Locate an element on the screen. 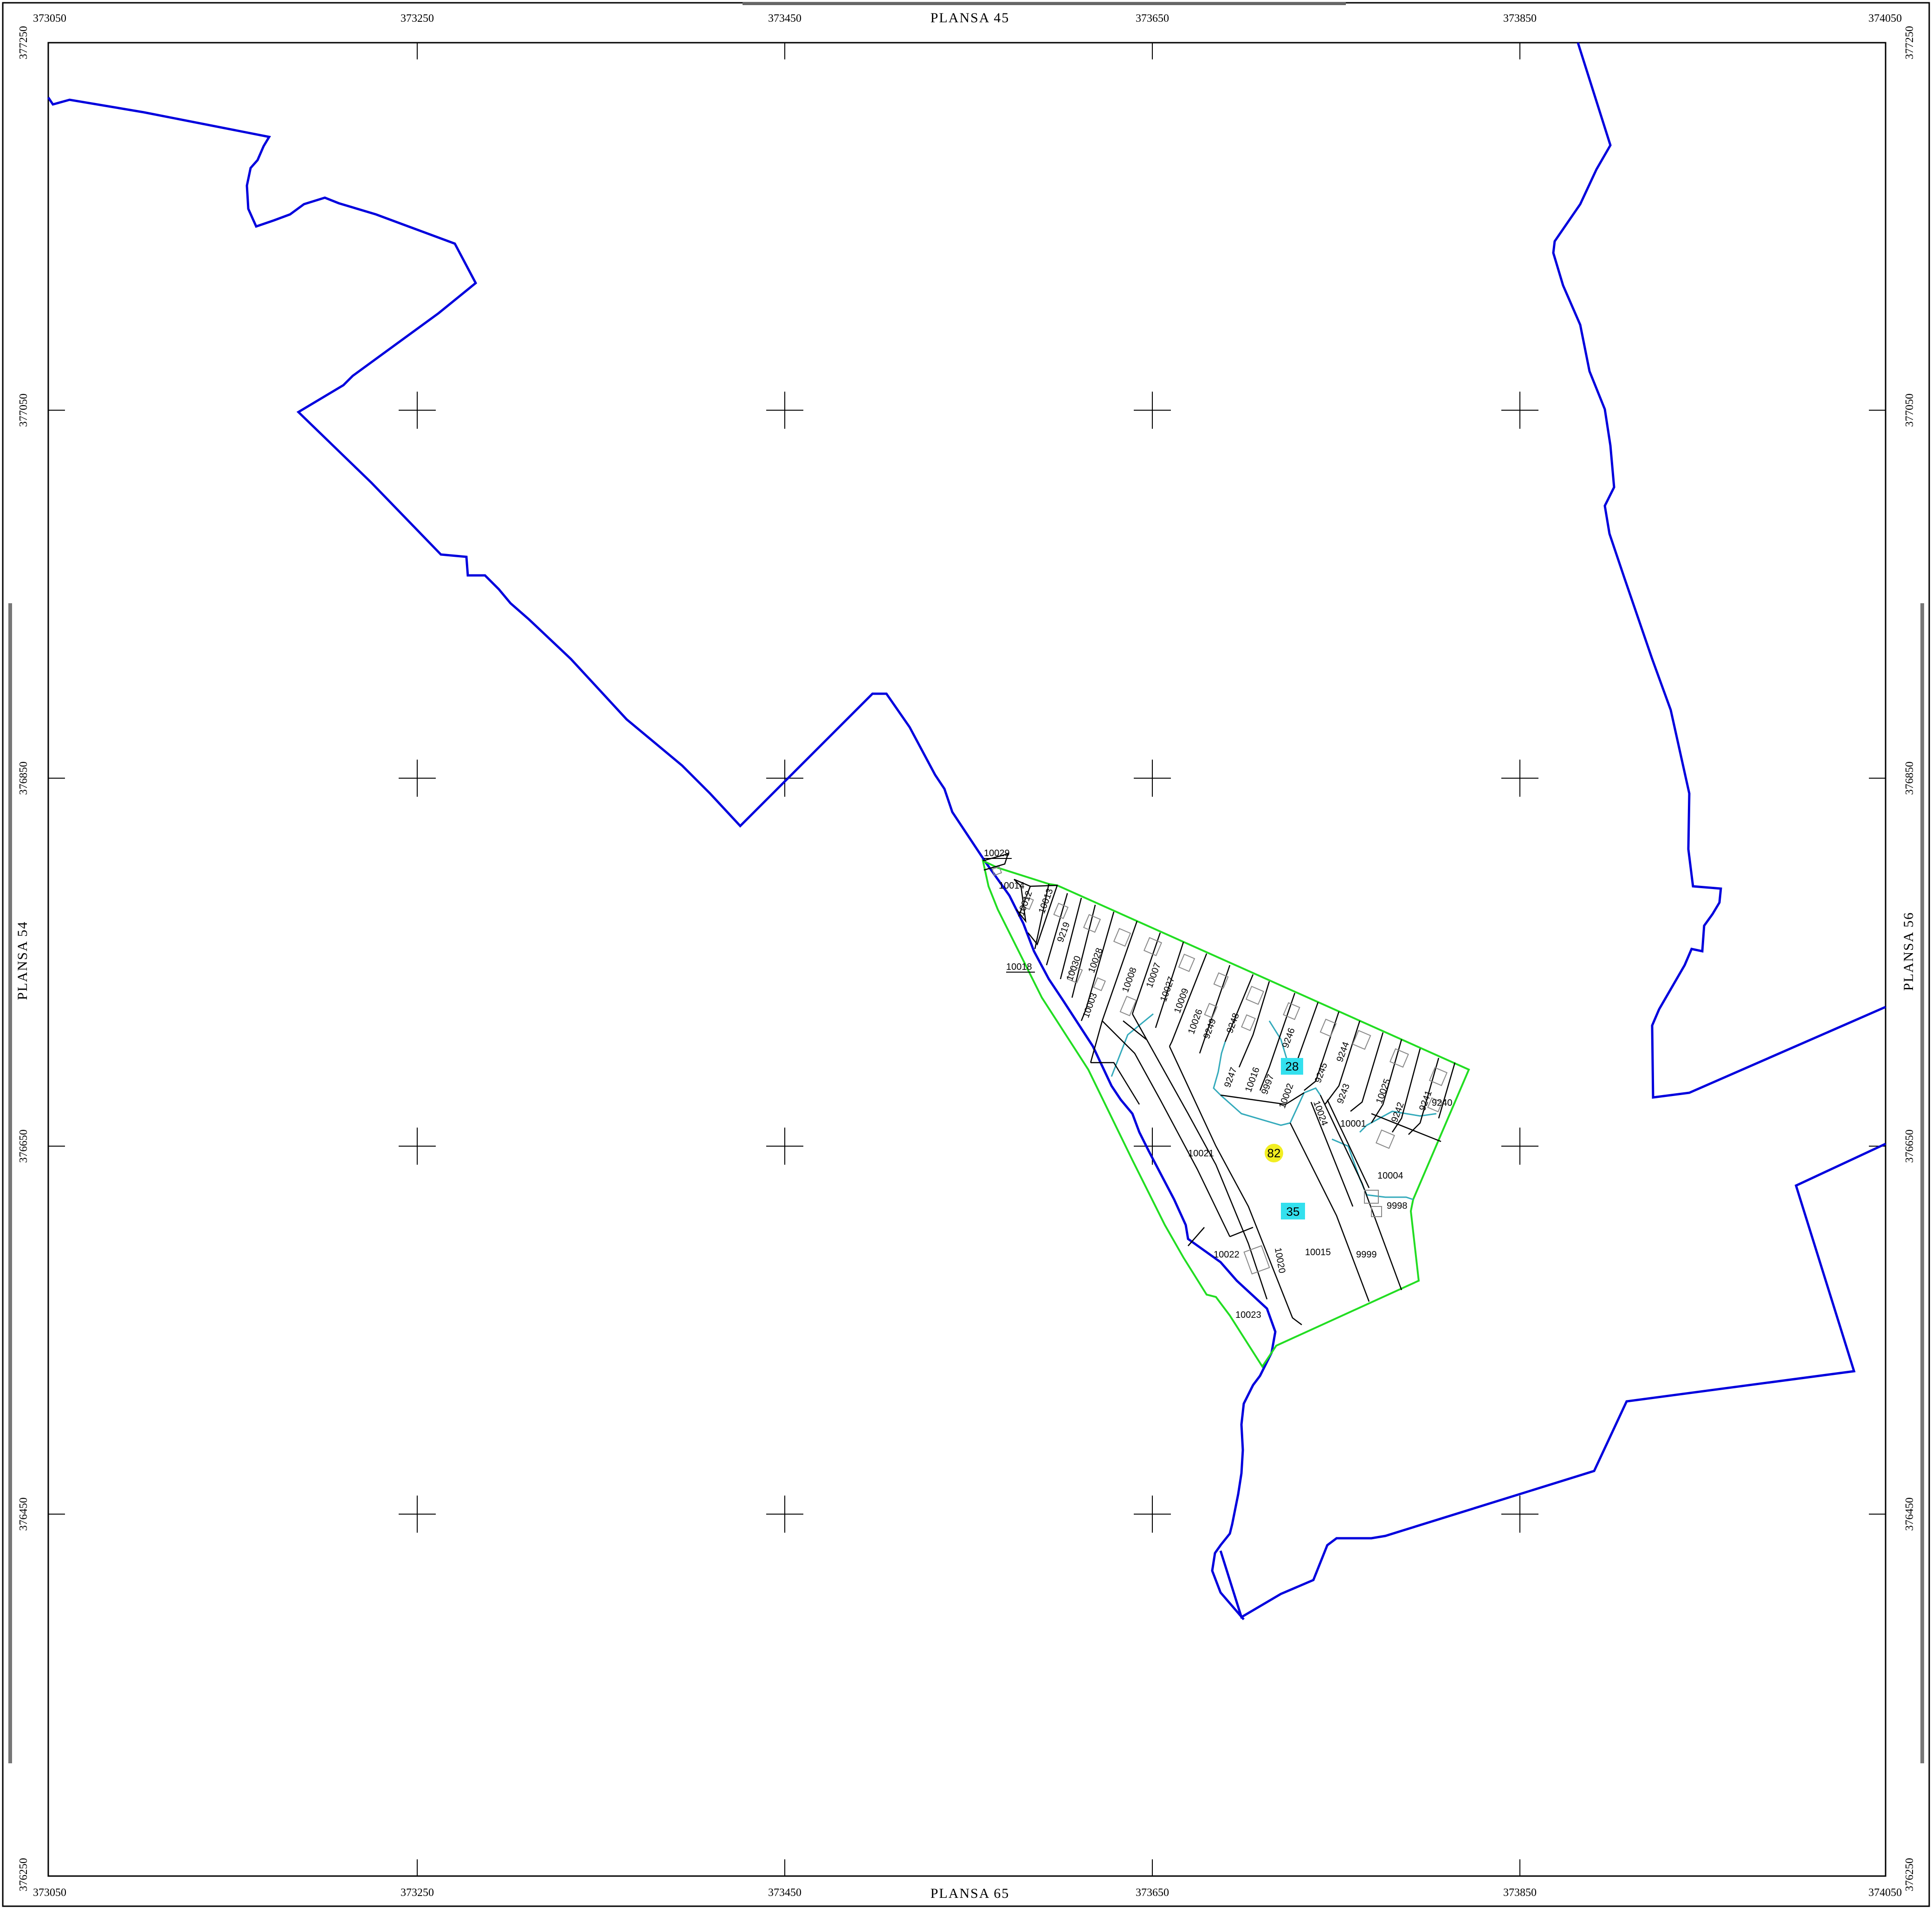 The height and width of the screenshot is (1909, 1932). adjacent-sheet-right: PLANSA 56 is located at coordinates (1908, 951).